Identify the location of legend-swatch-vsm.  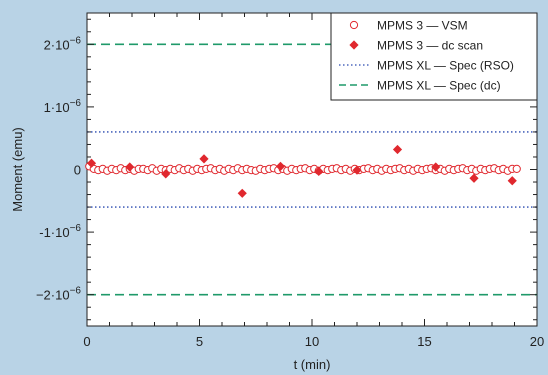
(354, 25).